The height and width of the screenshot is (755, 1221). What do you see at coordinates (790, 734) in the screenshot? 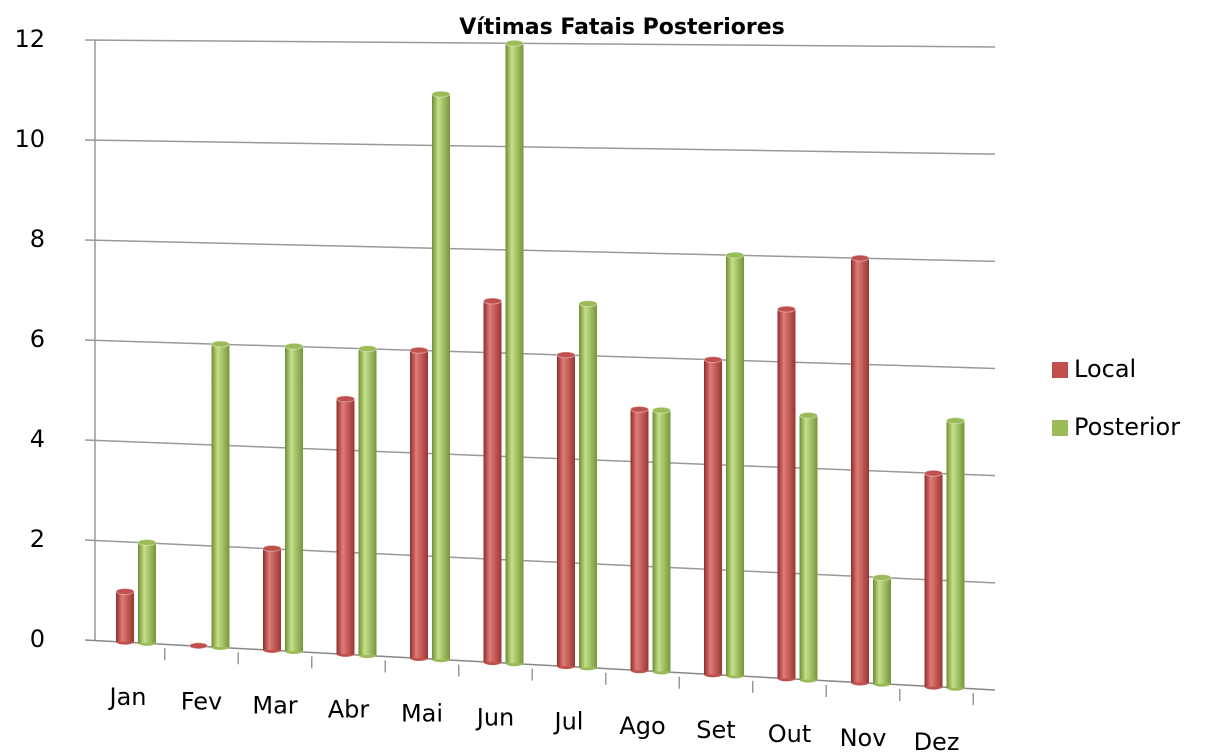
I see `x-tick-label: Out` at bounding box center [790, 734].